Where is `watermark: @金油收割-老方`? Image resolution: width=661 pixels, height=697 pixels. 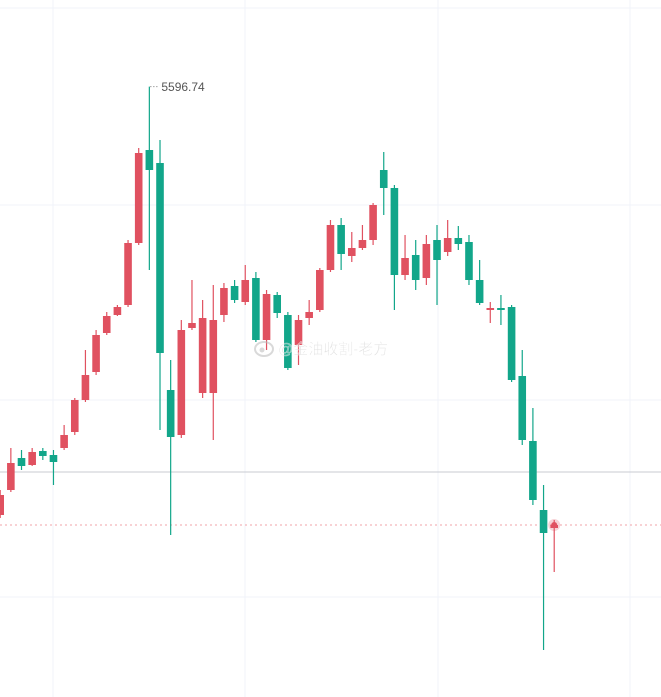 watermark: @金油收割-老方 is located at coordinates (321, 349).